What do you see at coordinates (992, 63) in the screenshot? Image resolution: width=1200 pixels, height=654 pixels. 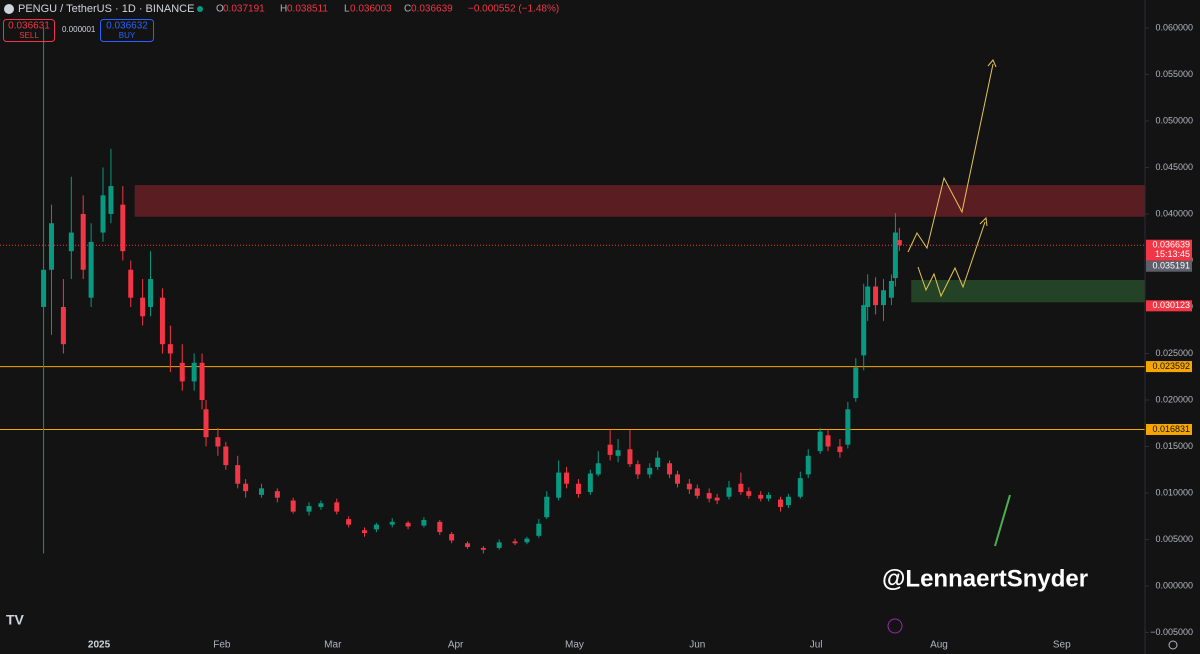 I see `arrow-head` at bounding box center [992, 63].